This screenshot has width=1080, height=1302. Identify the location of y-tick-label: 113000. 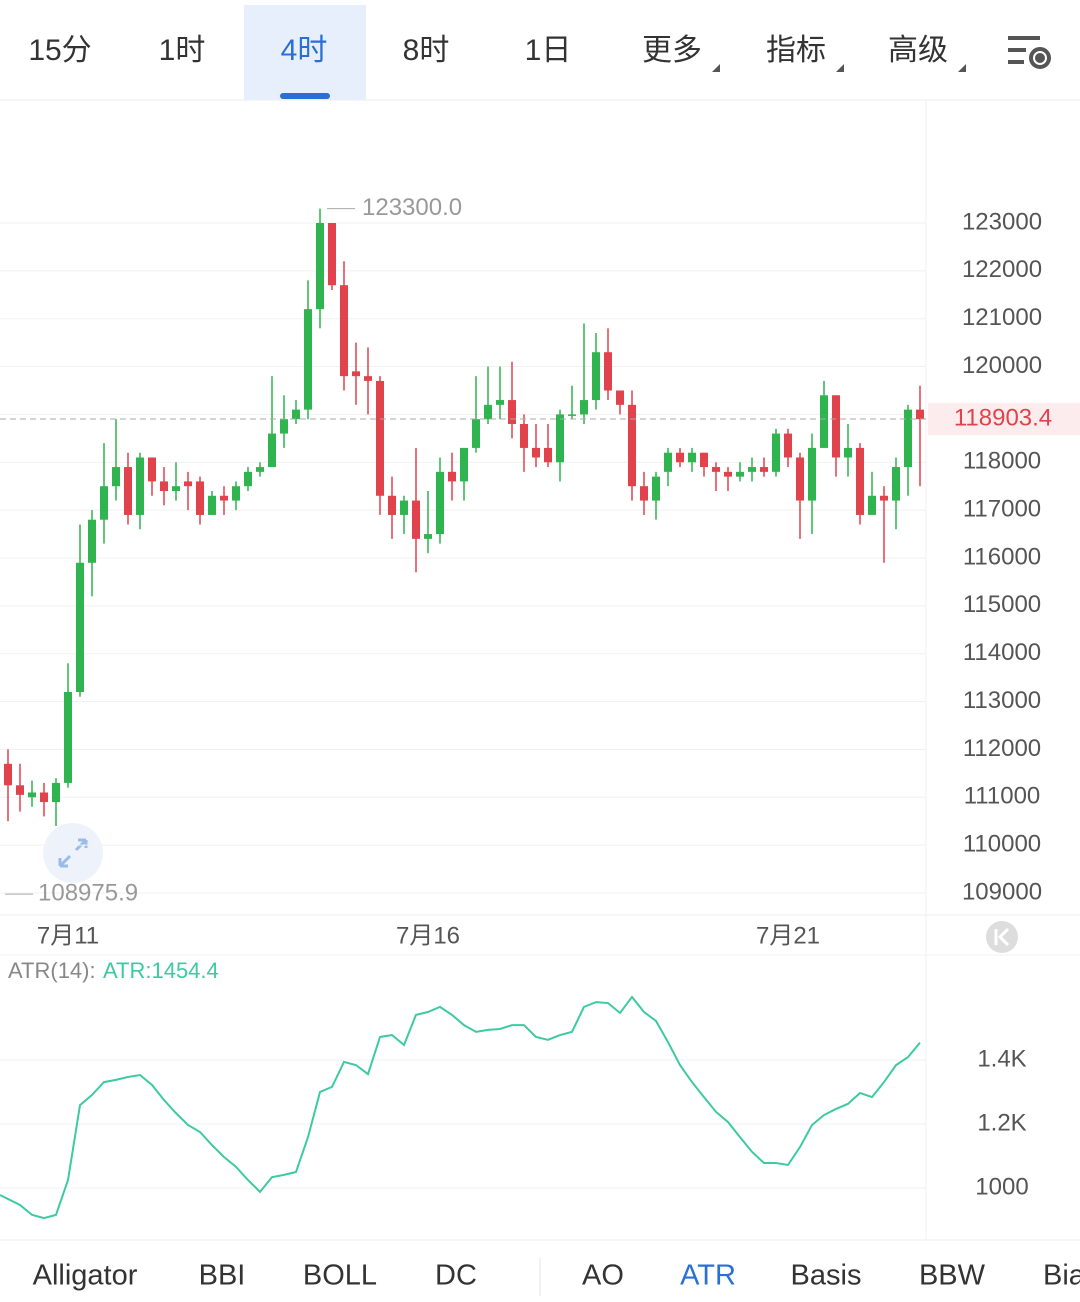
(1002, 700).